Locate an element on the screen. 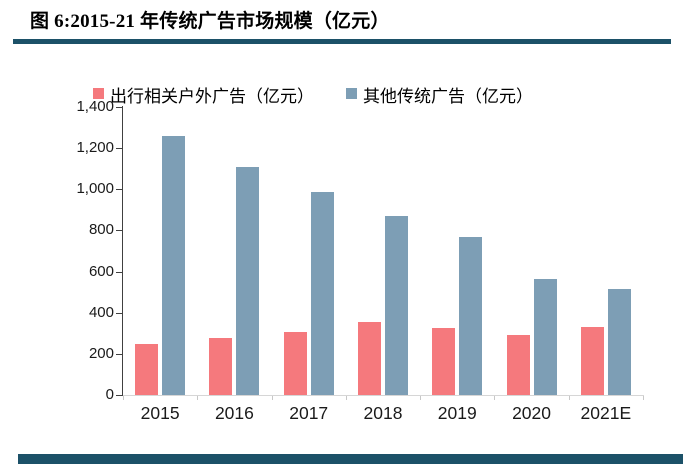 The width and height of the screenshot is (683, 464). bar-group-2018 is located at coordinates (383, 251).